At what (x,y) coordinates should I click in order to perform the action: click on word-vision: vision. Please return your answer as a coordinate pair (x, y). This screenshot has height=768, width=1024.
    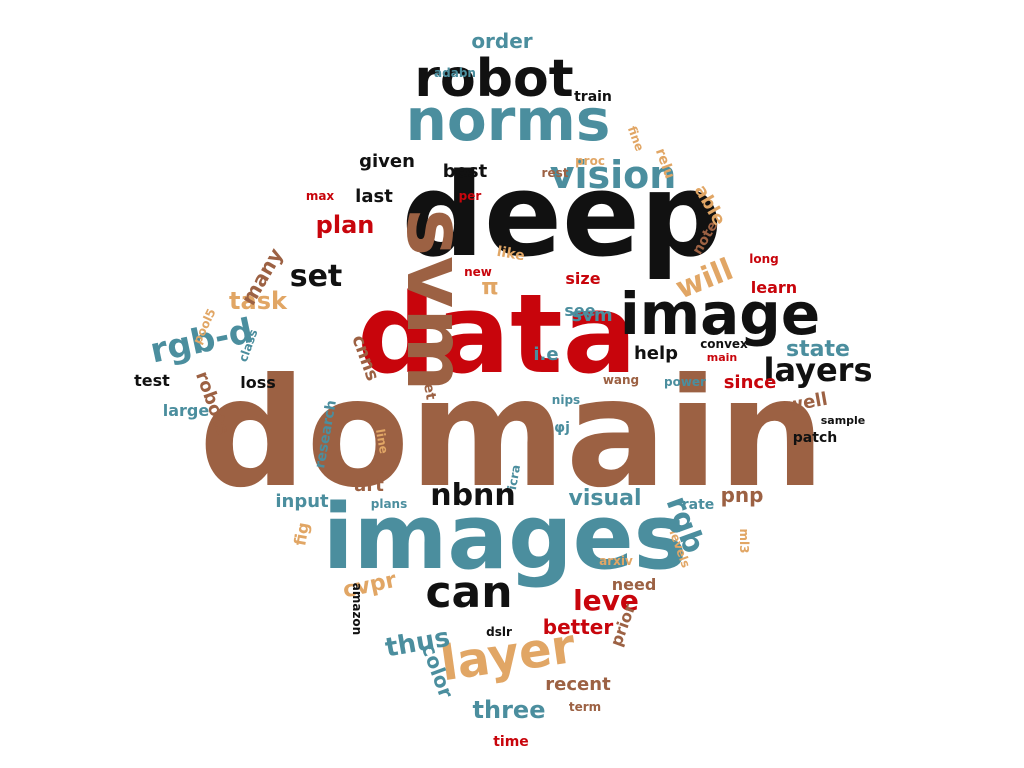
    Looking at the image, I should click on (613, 175).